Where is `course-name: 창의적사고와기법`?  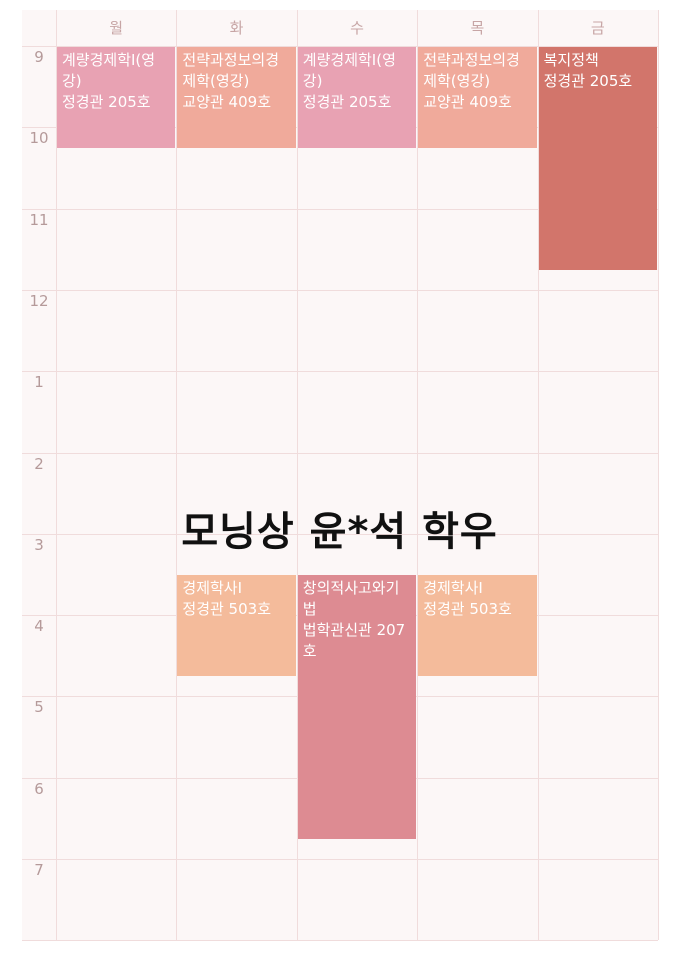 course-name: 창의적사고와기법 is located at coordinates (351, 599).